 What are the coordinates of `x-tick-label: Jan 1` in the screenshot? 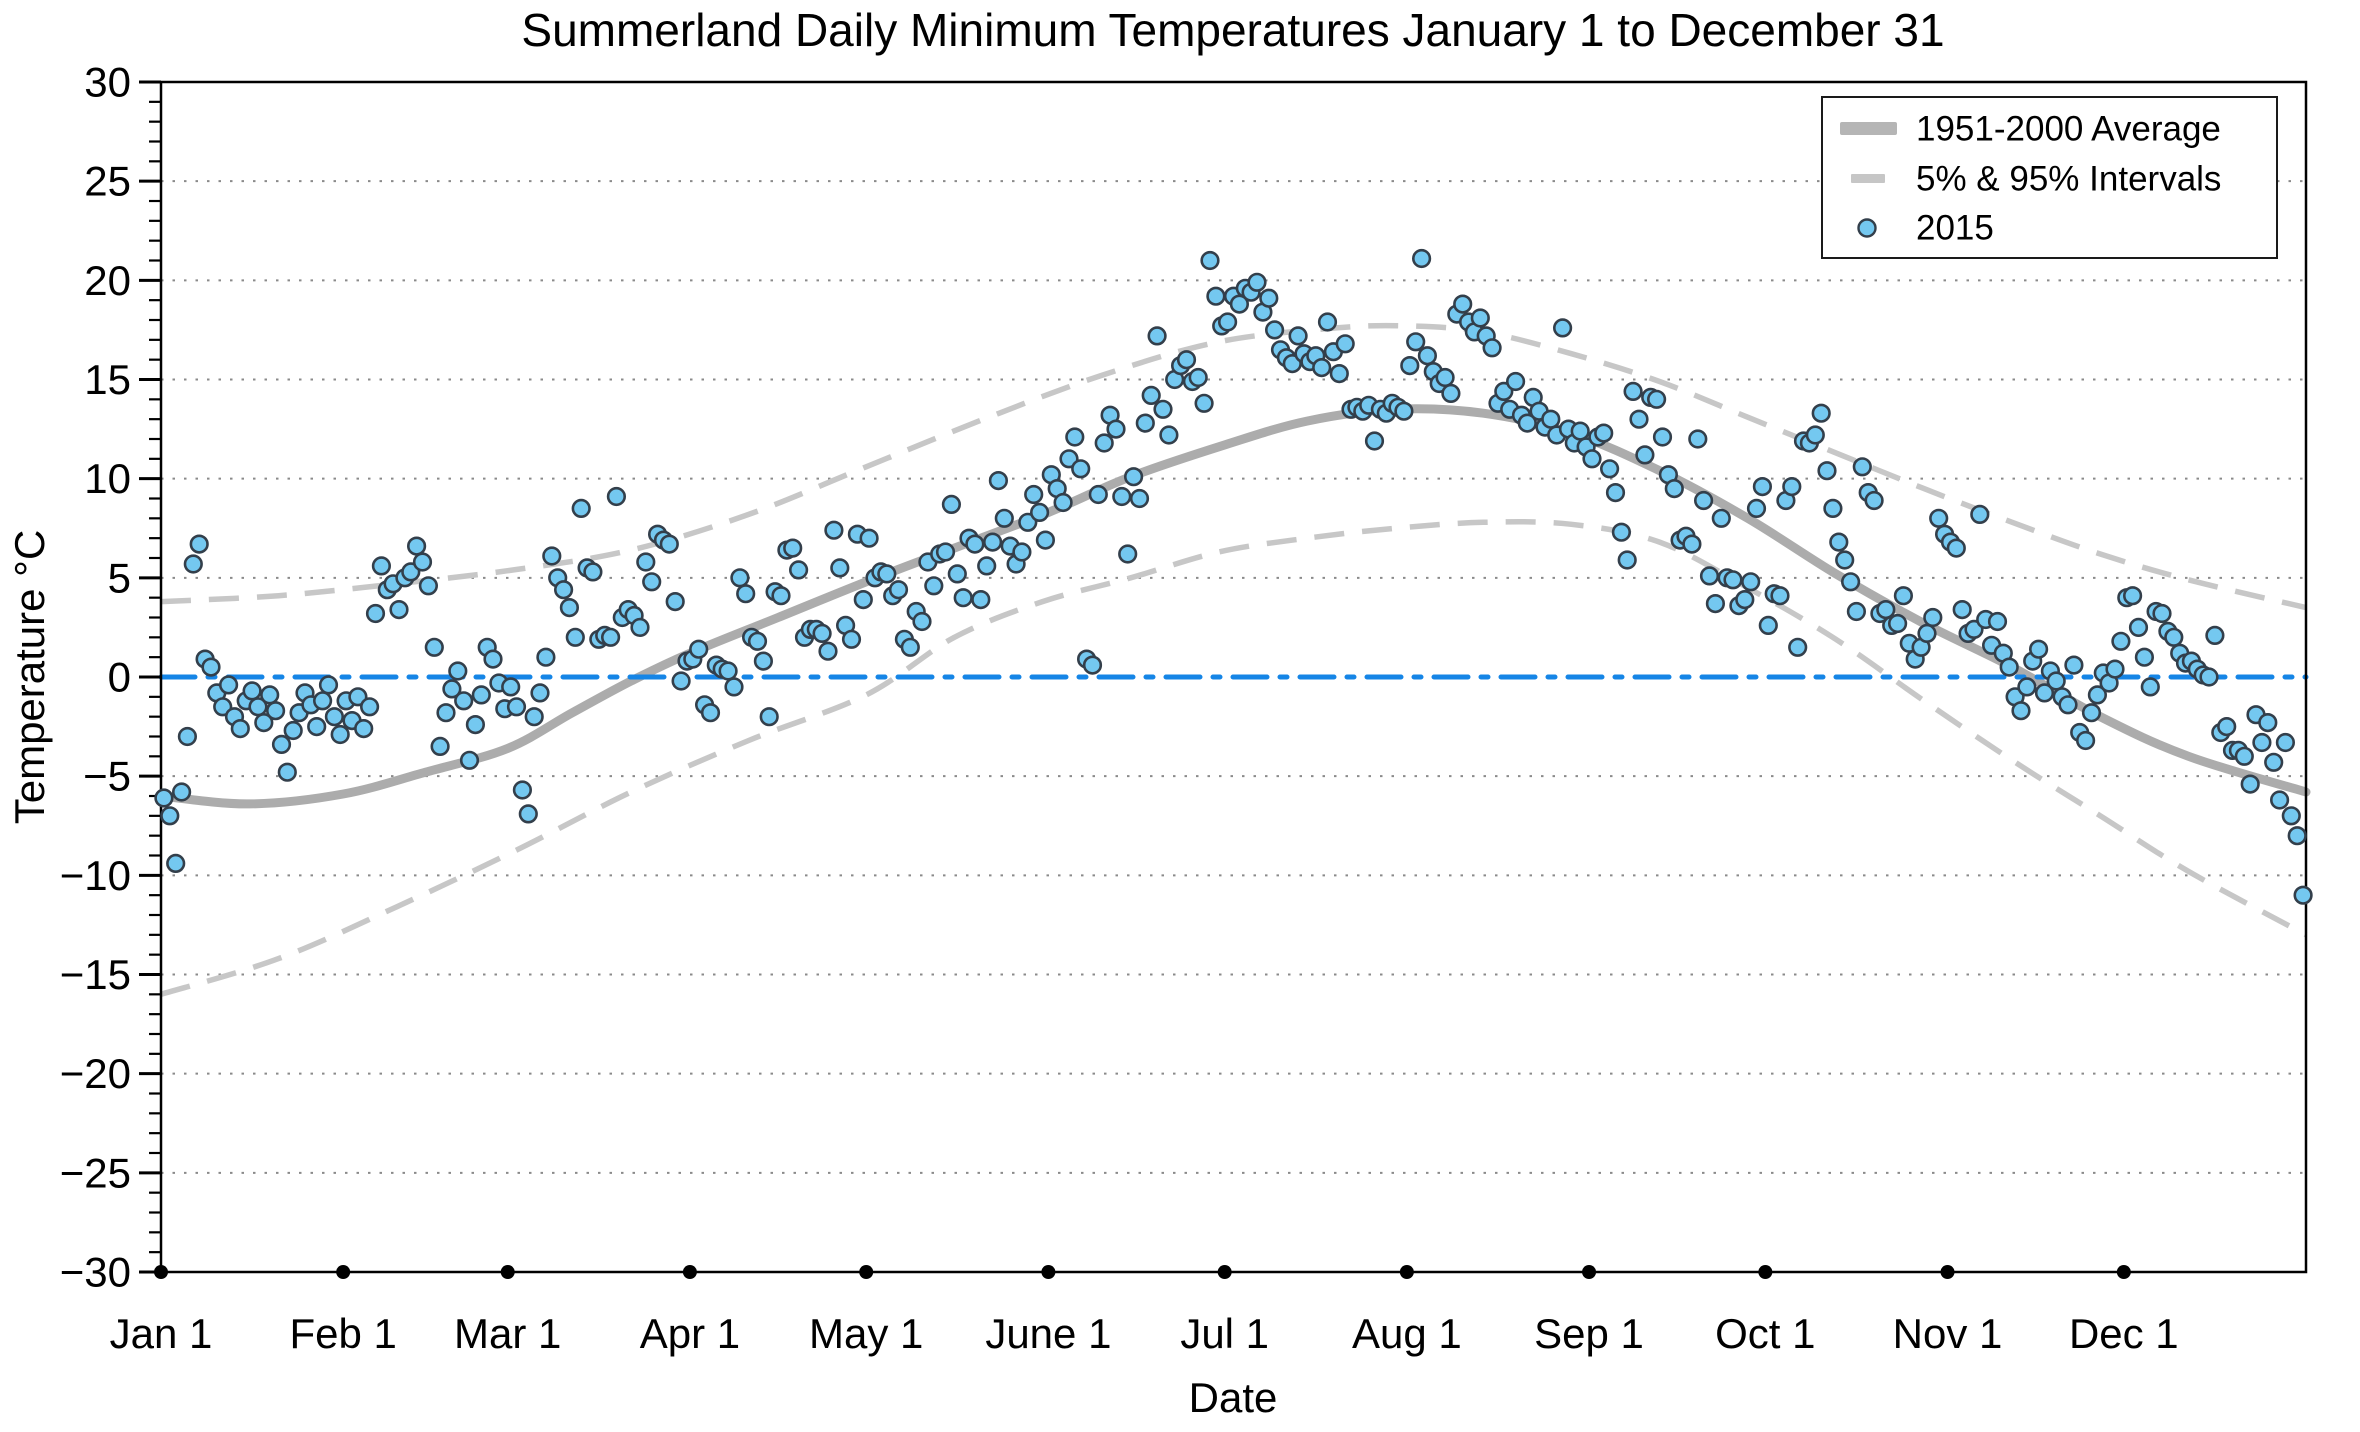 It's located at (161, 1333).